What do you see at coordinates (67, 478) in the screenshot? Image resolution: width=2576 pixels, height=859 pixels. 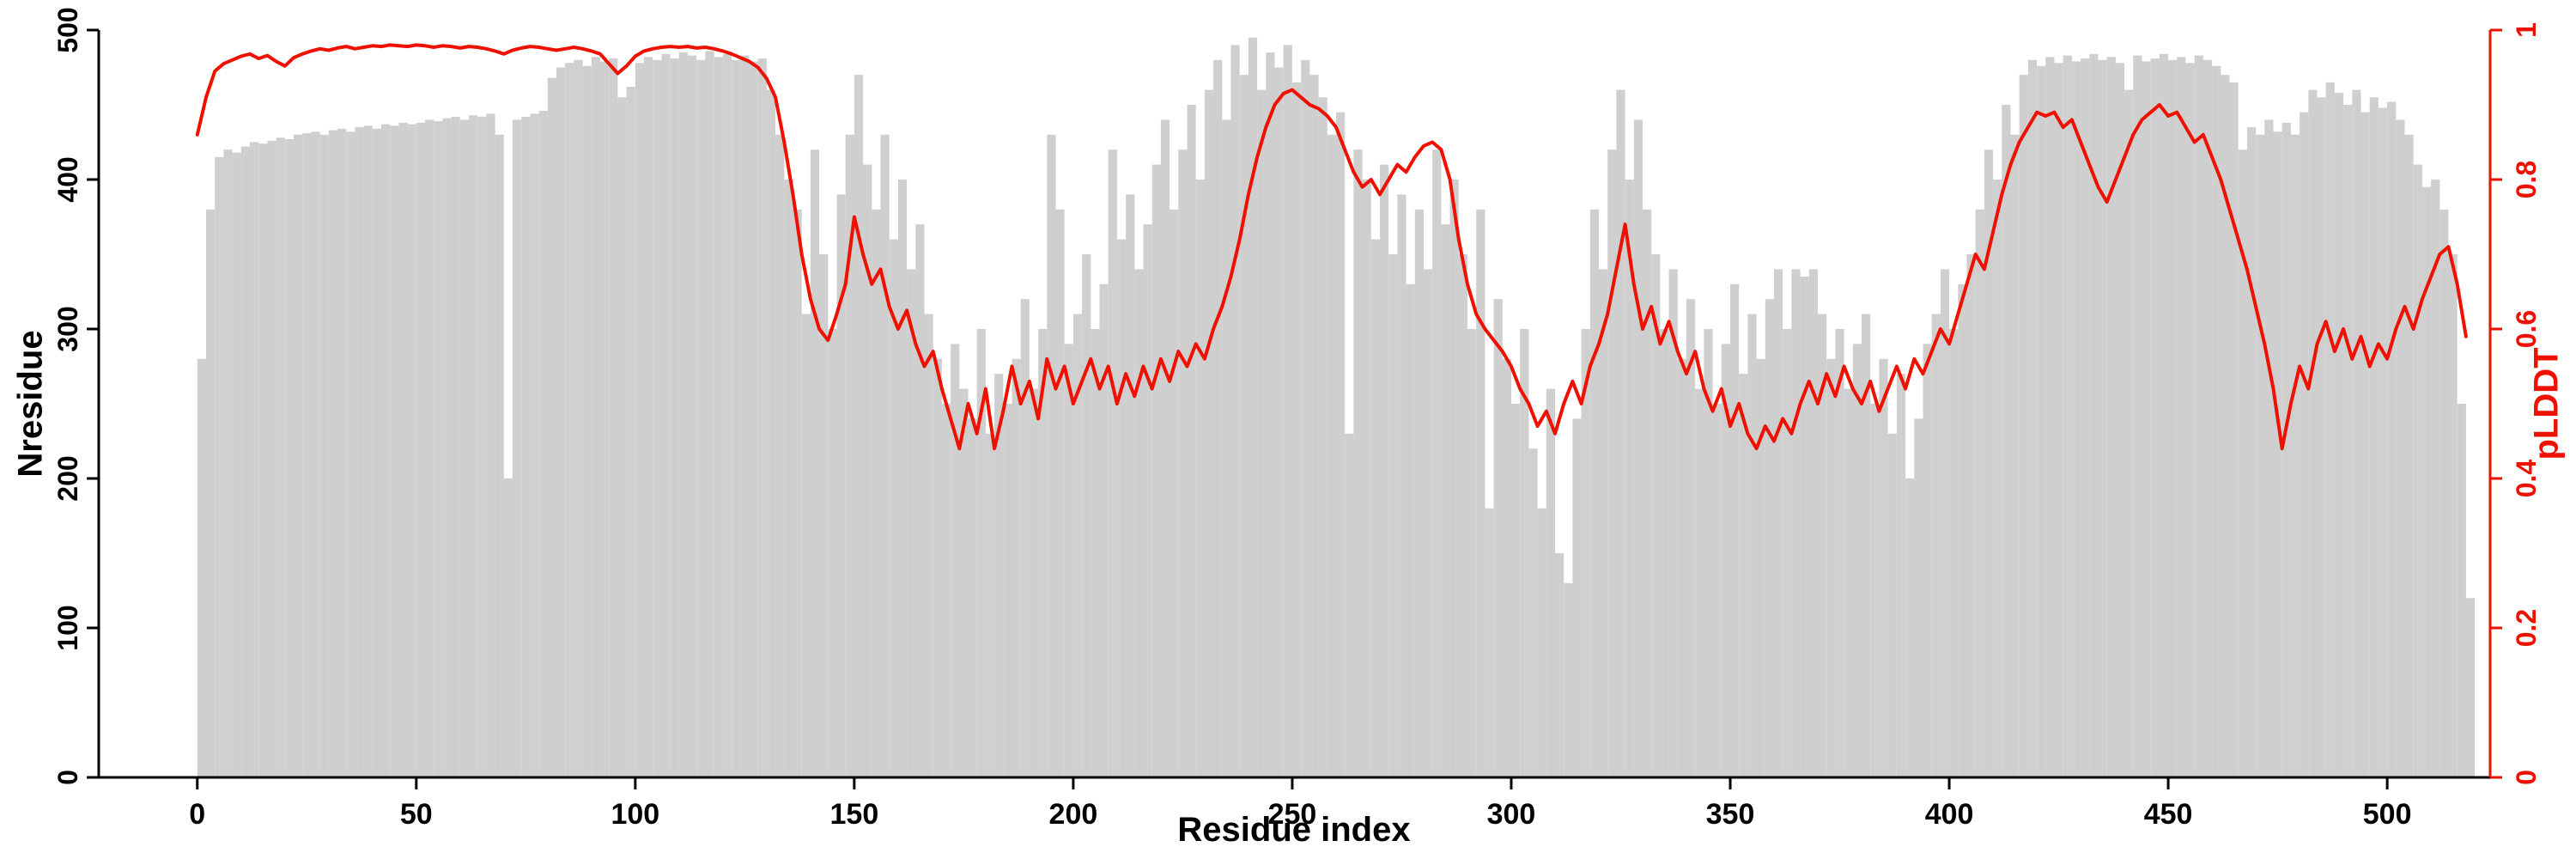 I see `left-axis-tick-label: 200` at bounding box center [67, 478].